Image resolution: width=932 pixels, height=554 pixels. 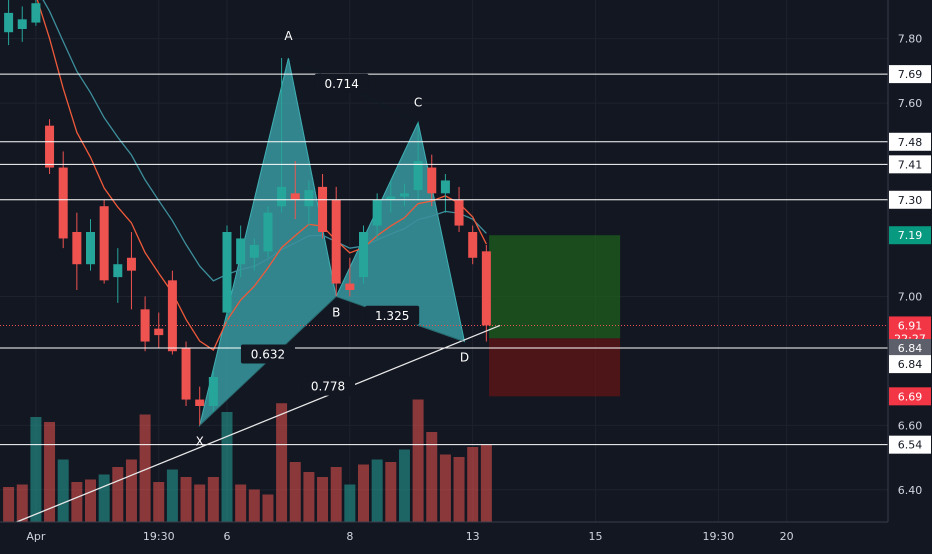 I want to click on pattern-point-label: C, so click(x=418, y=102).